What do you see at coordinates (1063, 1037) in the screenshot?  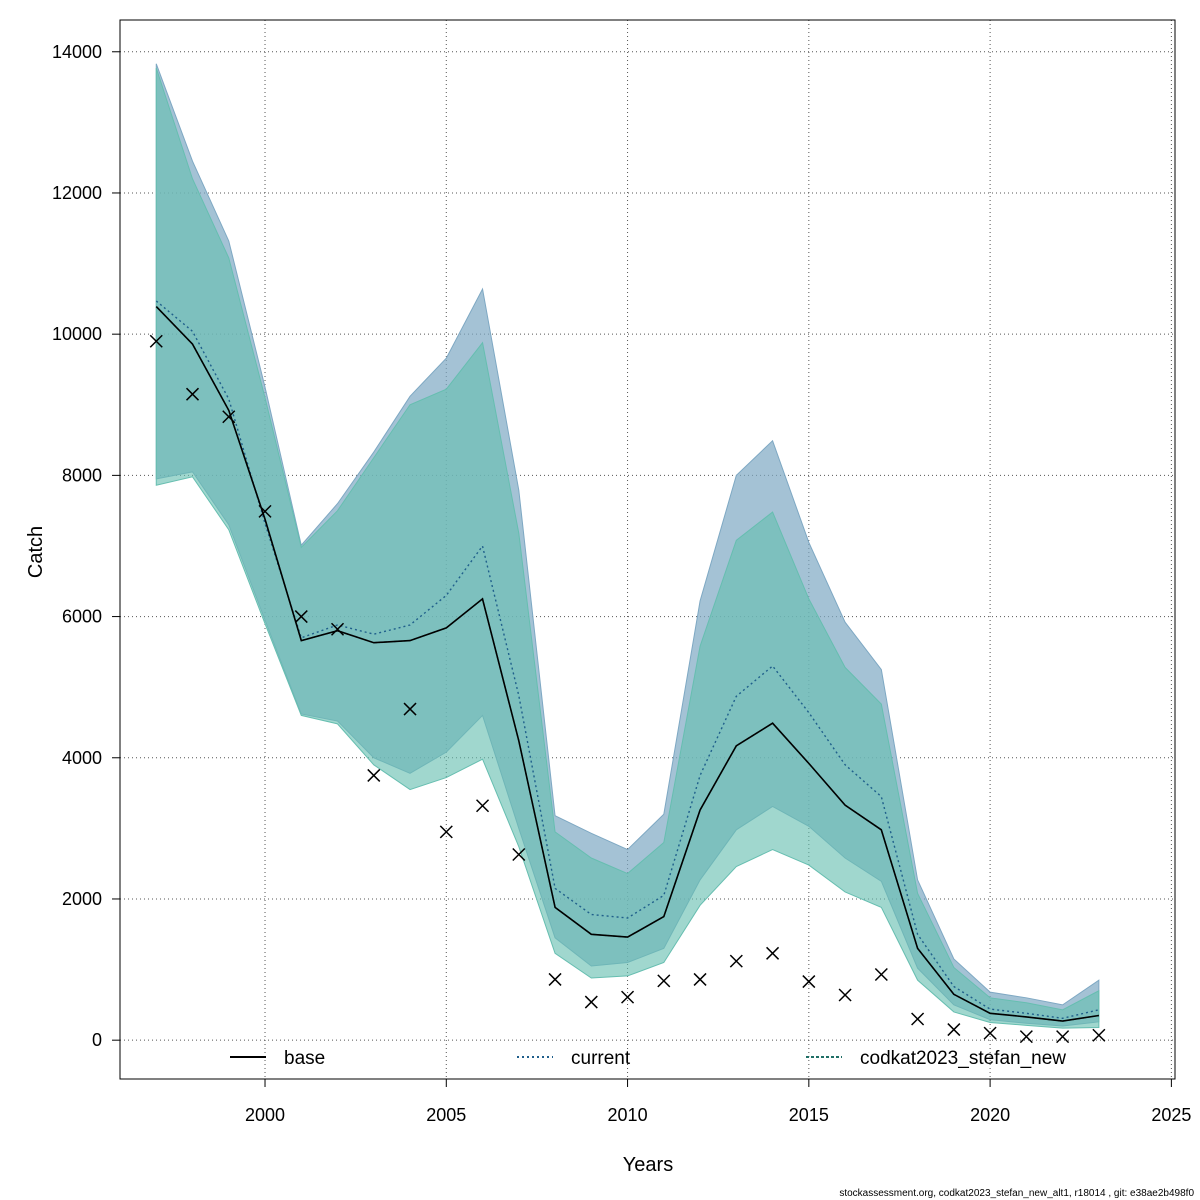 I see `observed-point-2022` at bounding box center [1063, 1037].